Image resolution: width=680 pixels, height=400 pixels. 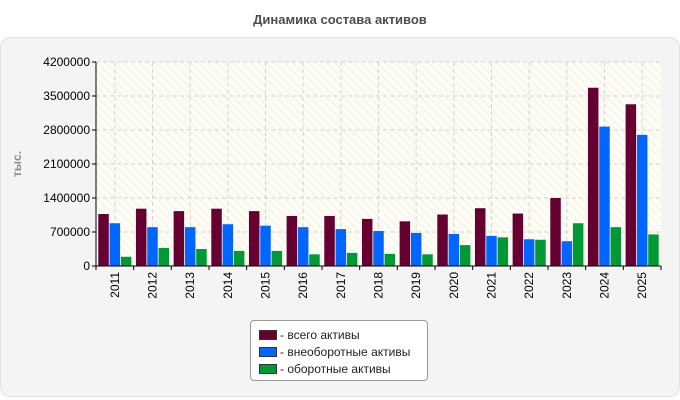 What do you see at coordinates (335, 368) in the screenshot?
I see `legend-label: - оборотные активы` at bounding box center [335, 368].